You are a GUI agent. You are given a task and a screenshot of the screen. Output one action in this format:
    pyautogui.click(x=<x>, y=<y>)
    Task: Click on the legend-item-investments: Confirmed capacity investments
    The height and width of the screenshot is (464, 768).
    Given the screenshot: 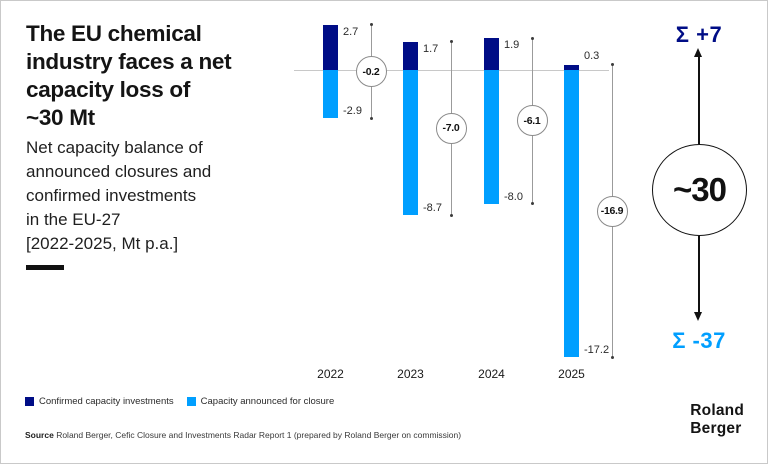 What is the action you would take?
    pyautogui.click(x=99, y=401)
    